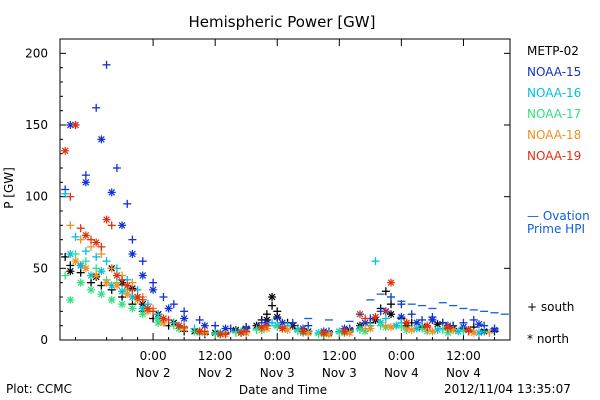 The image size is (600, 400). Describe the element at coordinates (282, 22) in the screenshot. I see `chart-title: Hemispheric Power [GW]` at that location.